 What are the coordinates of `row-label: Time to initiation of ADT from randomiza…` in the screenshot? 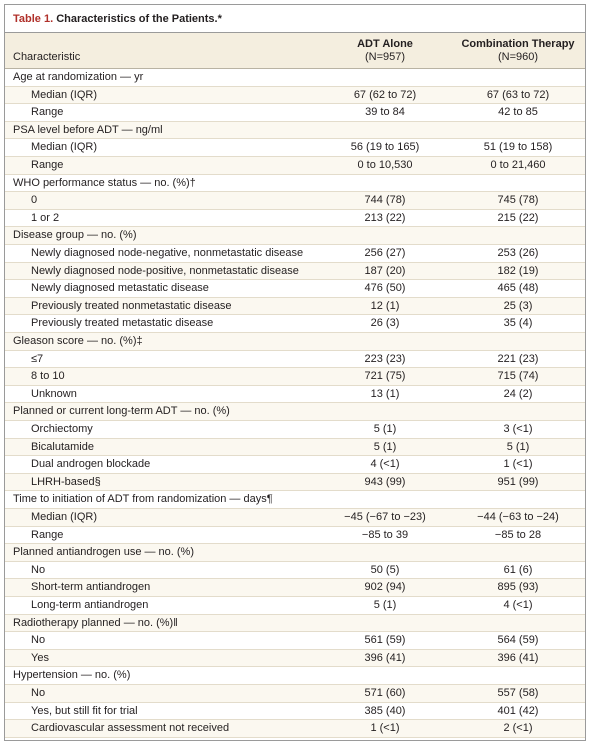 It's located at (143, 499).